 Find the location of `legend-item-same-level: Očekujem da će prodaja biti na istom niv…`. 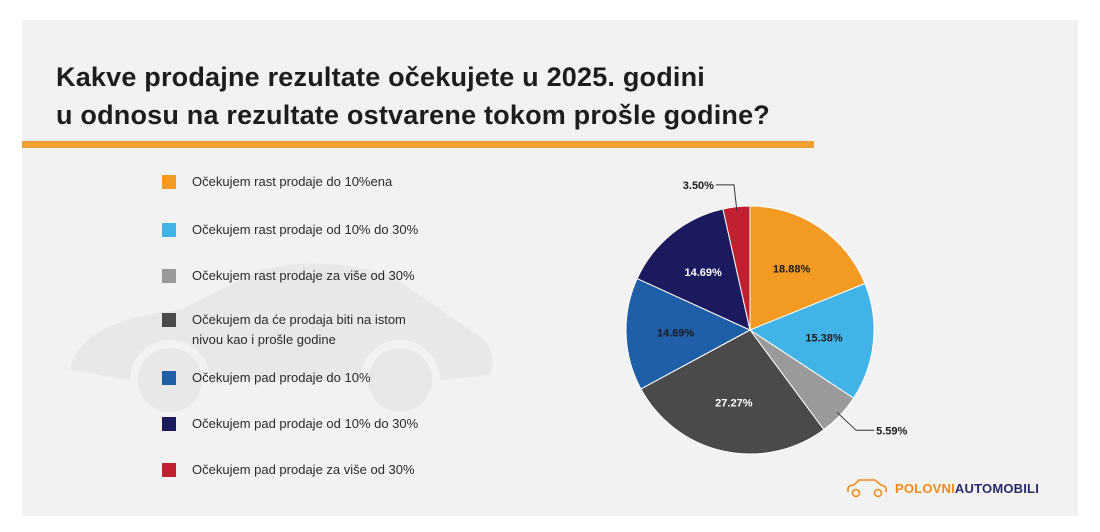

legend-item-same-level: Očekujem da će prodaja biti na istom niv… is located at coordinates (327, 330).